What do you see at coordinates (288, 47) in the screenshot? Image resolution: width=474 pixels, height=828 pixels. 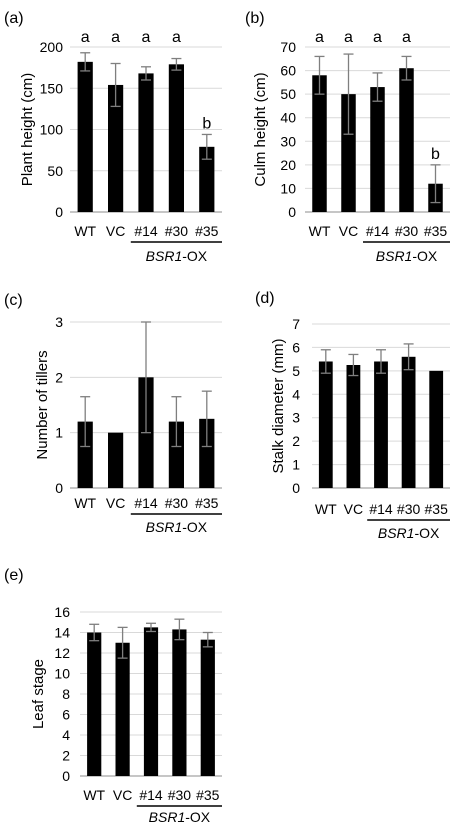 I see `y-tick-label: 70` at bounding box center [288, 47].